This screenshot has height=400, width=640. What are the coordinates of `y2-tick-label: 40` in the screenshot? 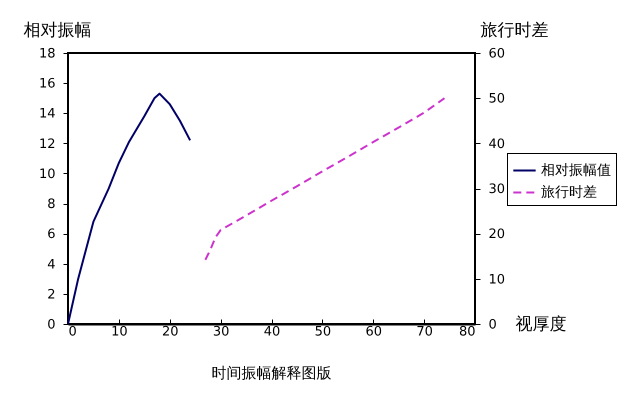 It's located at (497, 144).